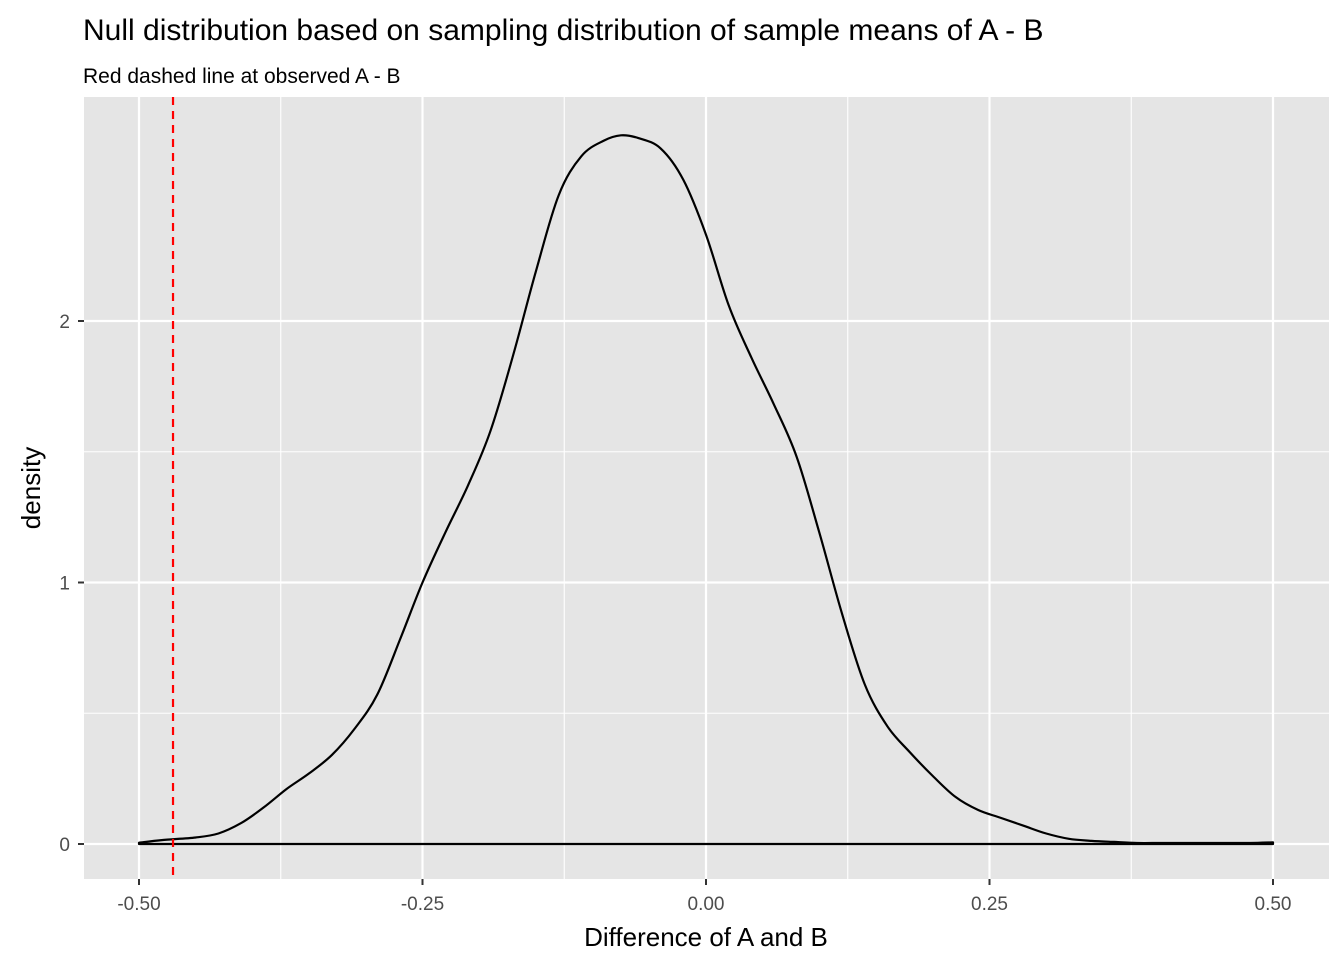  Describe the element at coordinates (64, 845) in the screenshot. I see `y-tick-label: 0` at that location.